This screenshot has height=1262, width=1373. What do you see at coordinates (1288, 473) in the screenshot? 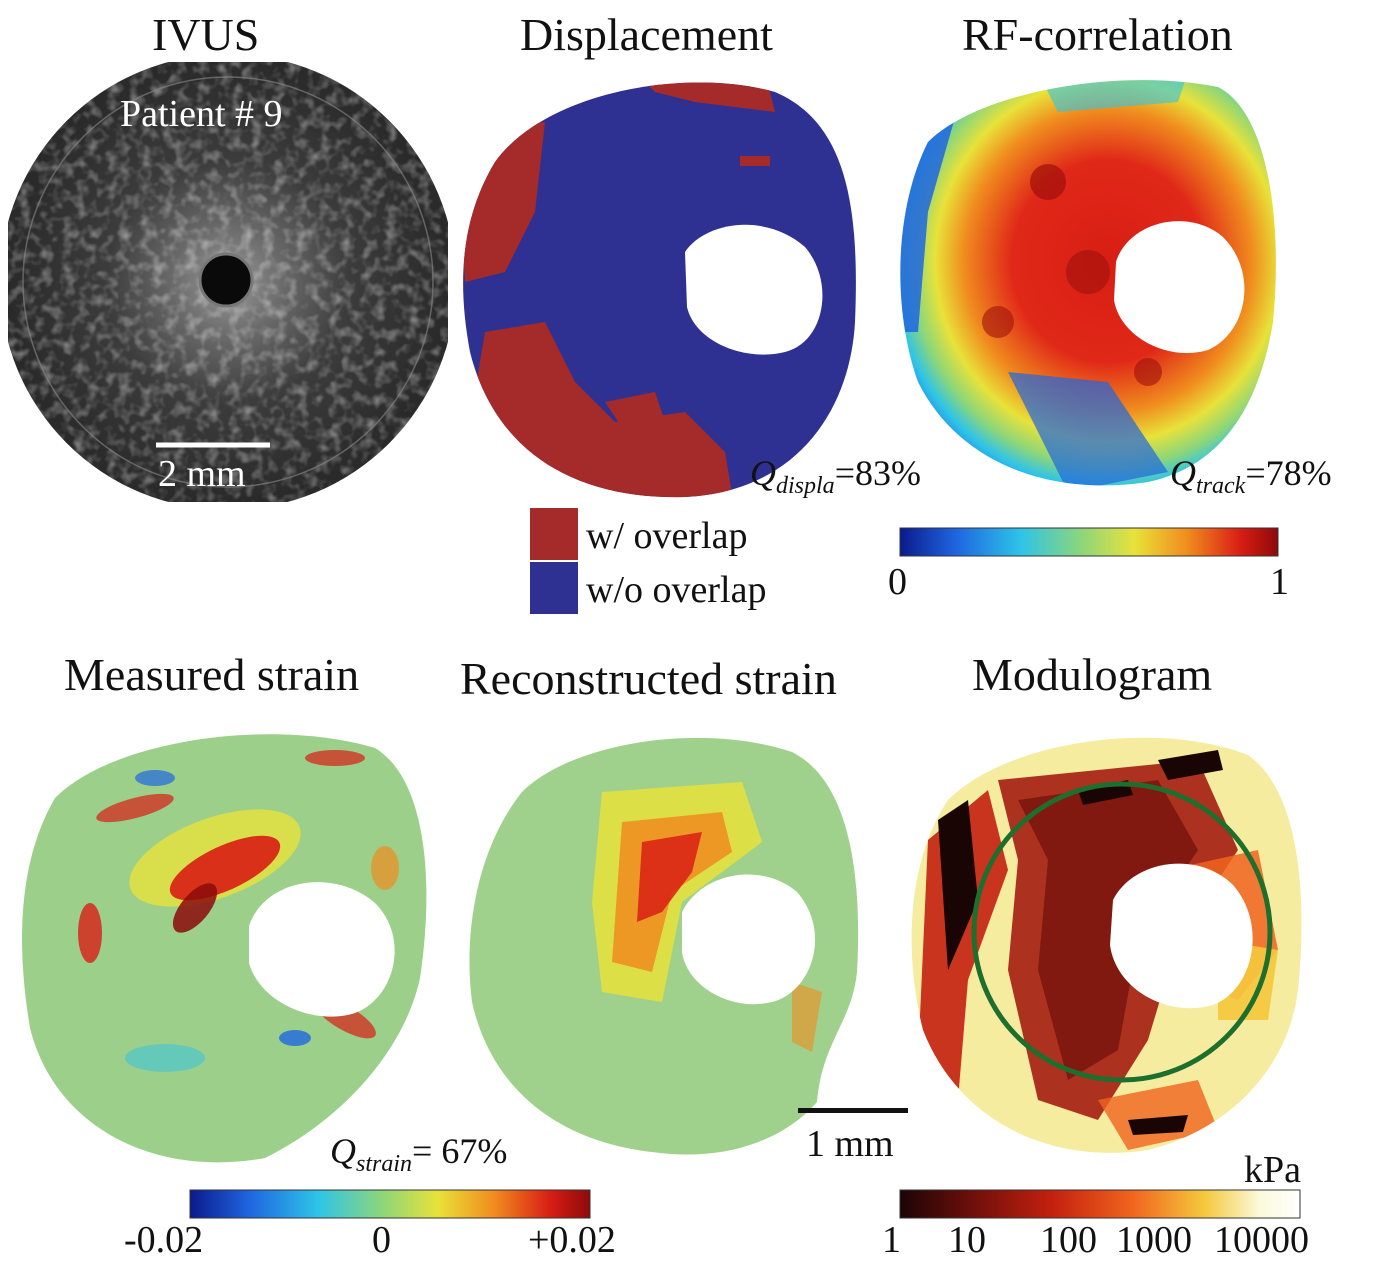
I see `q-value: =78%` at bounding box center [1288, 473].